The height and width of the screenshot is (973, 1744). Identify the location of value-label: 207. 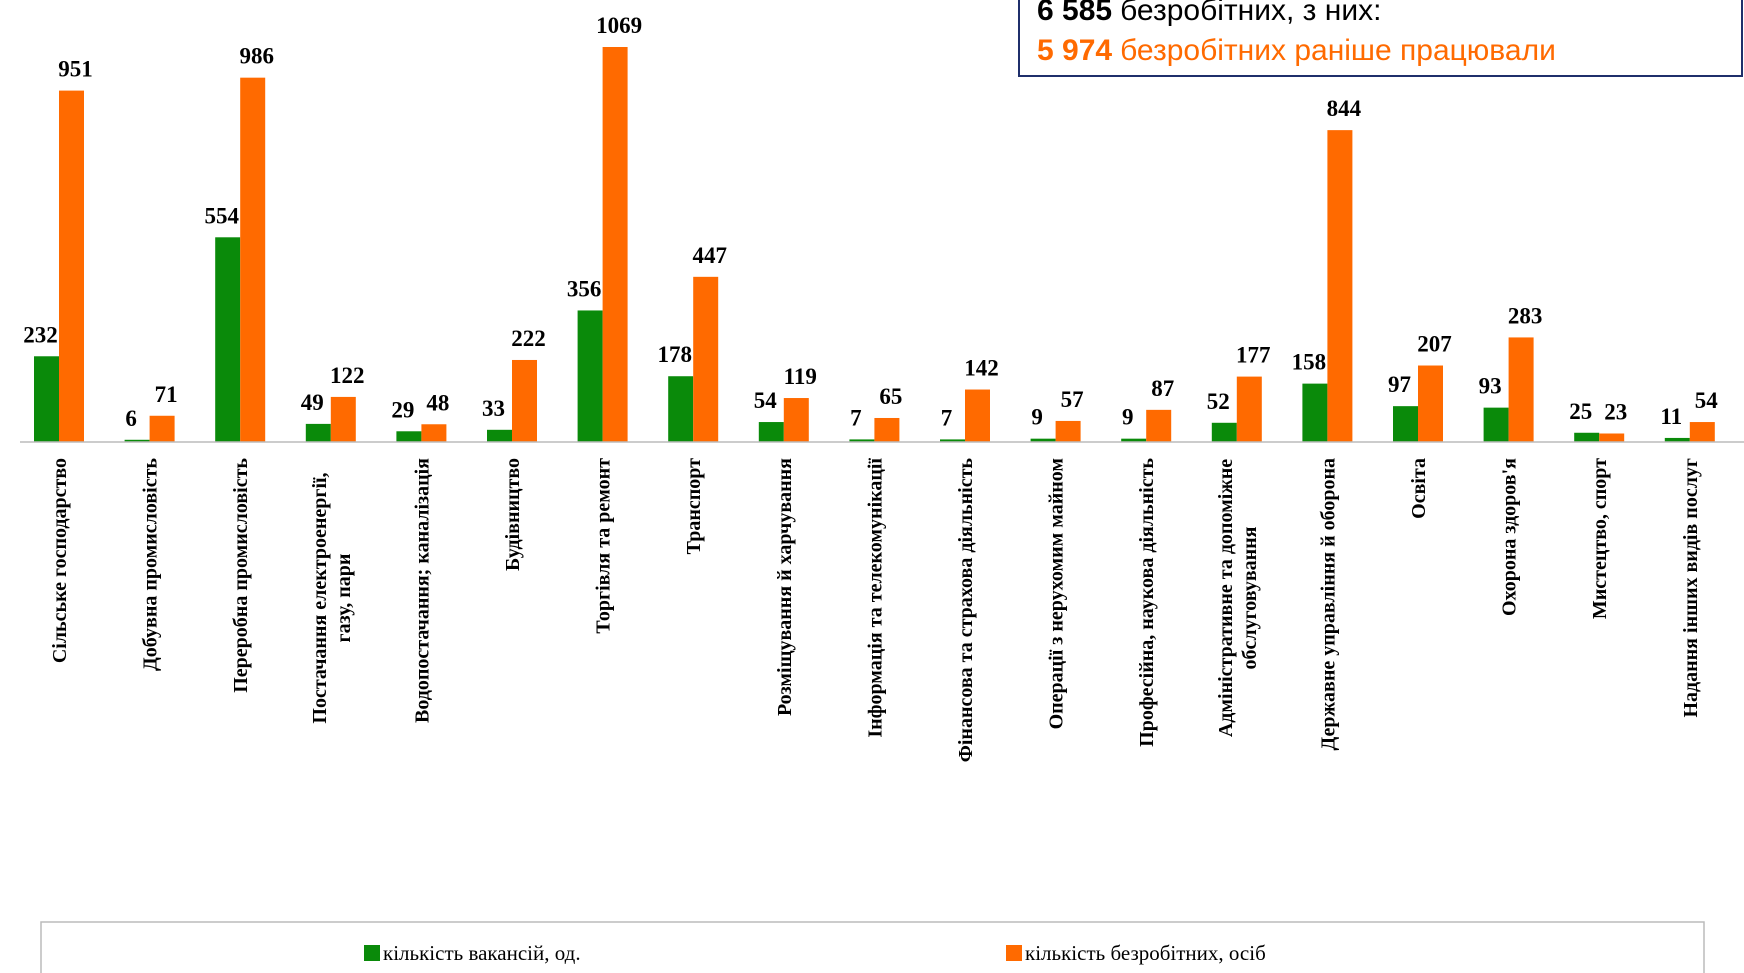
(1434, 344).